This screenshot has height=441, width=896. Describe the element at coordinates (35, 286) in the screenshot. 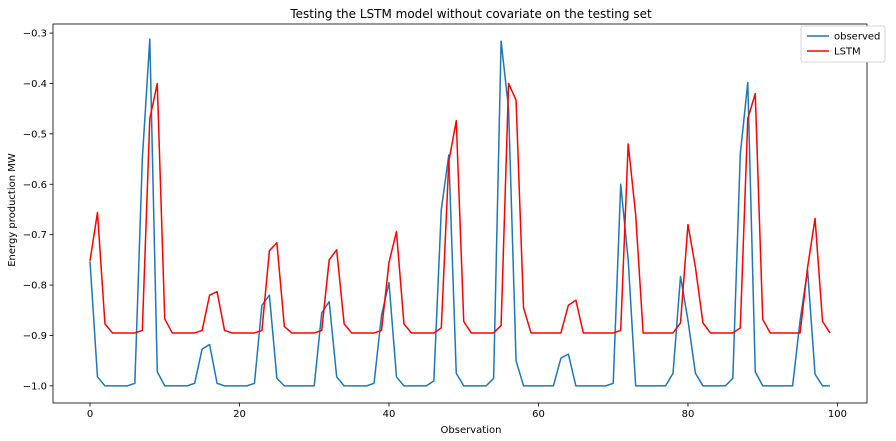

I see `y-tick-label: −0.8` at that location.